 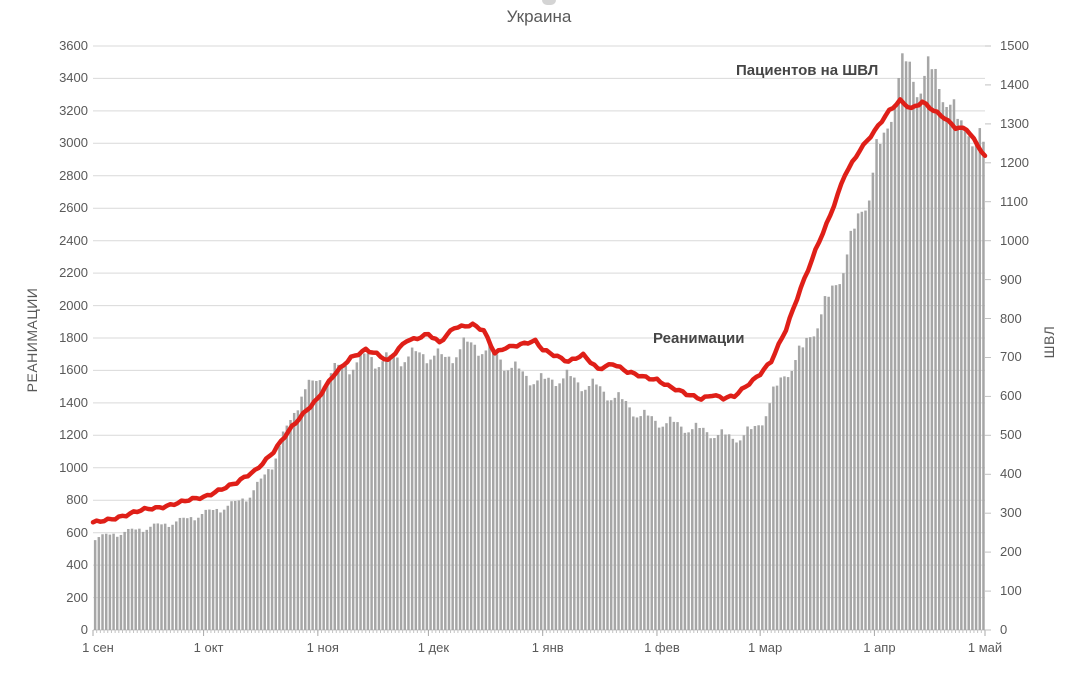 What do you see at coordinates (77, 500) in the screenshot?
I see `axis-tick-label: 800` at bounding box center [77, 500].